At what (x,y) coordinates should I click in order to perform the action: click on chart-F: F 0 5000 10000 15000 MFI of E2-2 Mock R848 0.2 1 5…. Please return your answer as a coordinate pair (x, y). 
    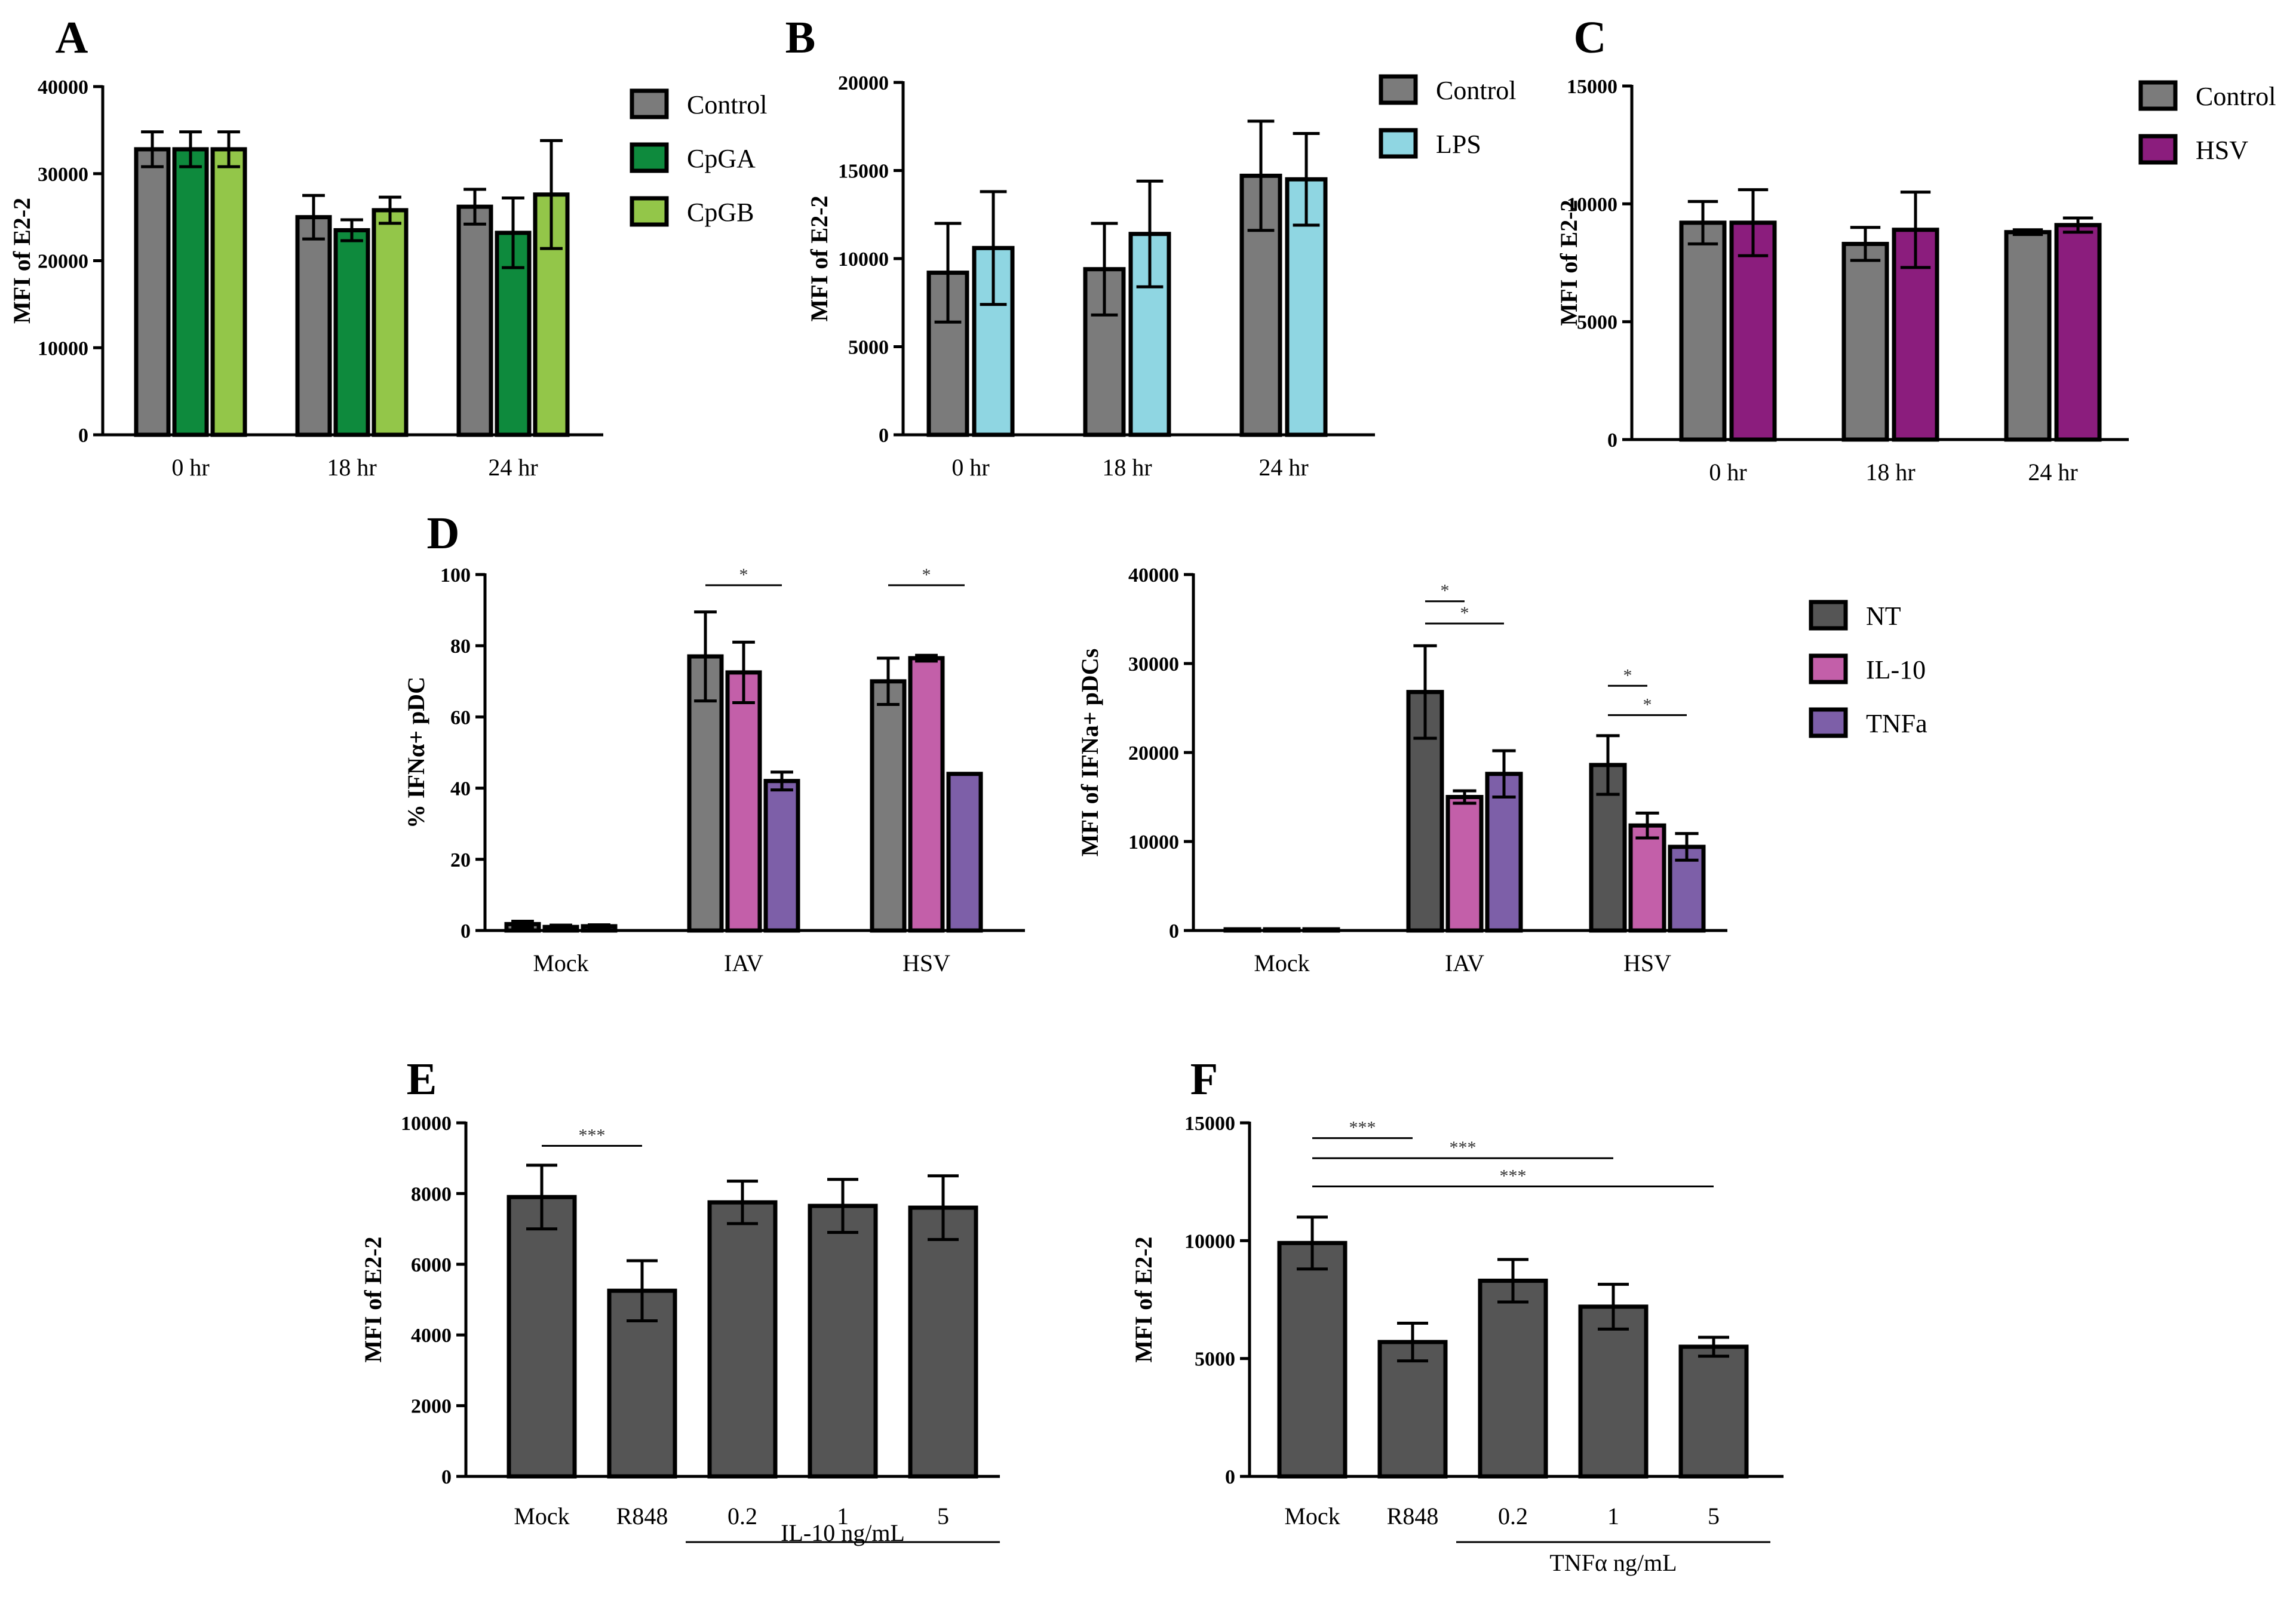
    Looking at the image, I should click on (1457, 1315).